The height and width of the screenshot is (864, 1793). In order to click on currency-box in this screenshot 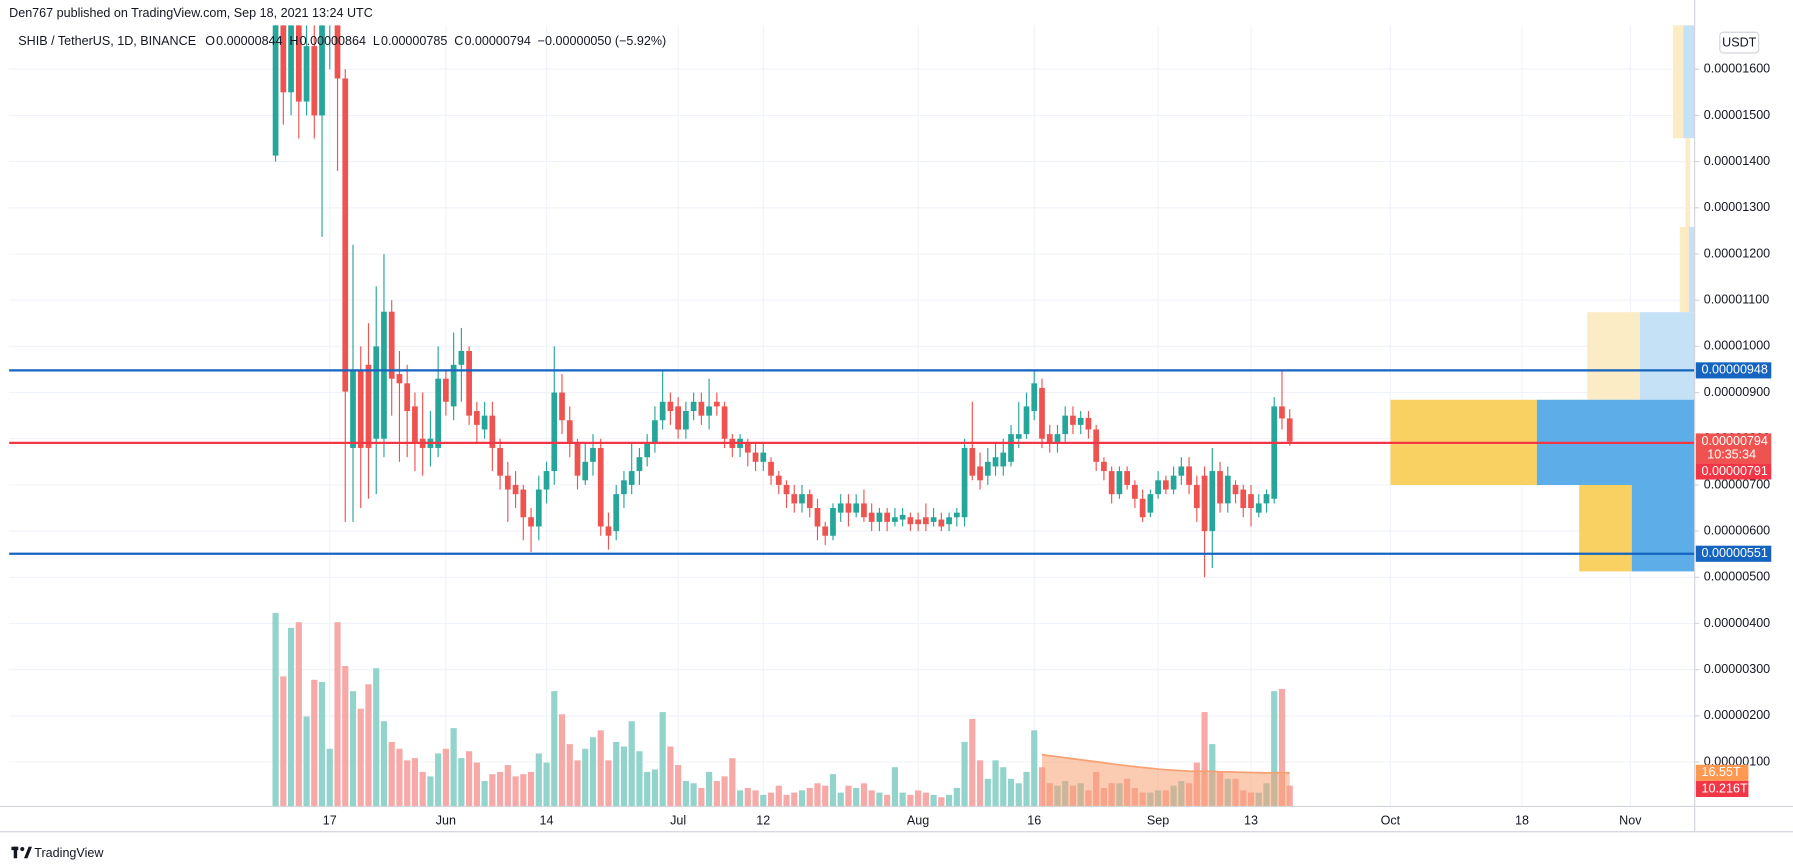, I will do `click(1739, 42)`.